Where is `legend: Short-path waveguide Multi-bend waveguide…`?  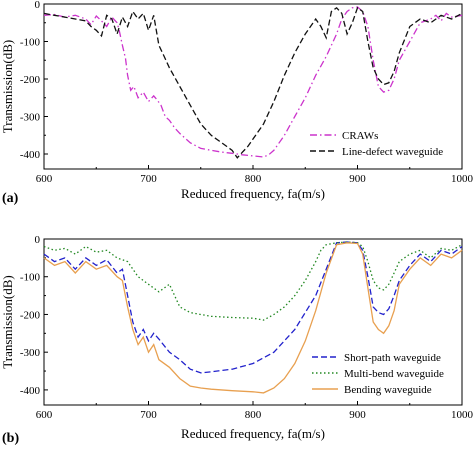
legend: Short-path waveguide Multi-bend waveguide… is located at coordinates (378, 374).